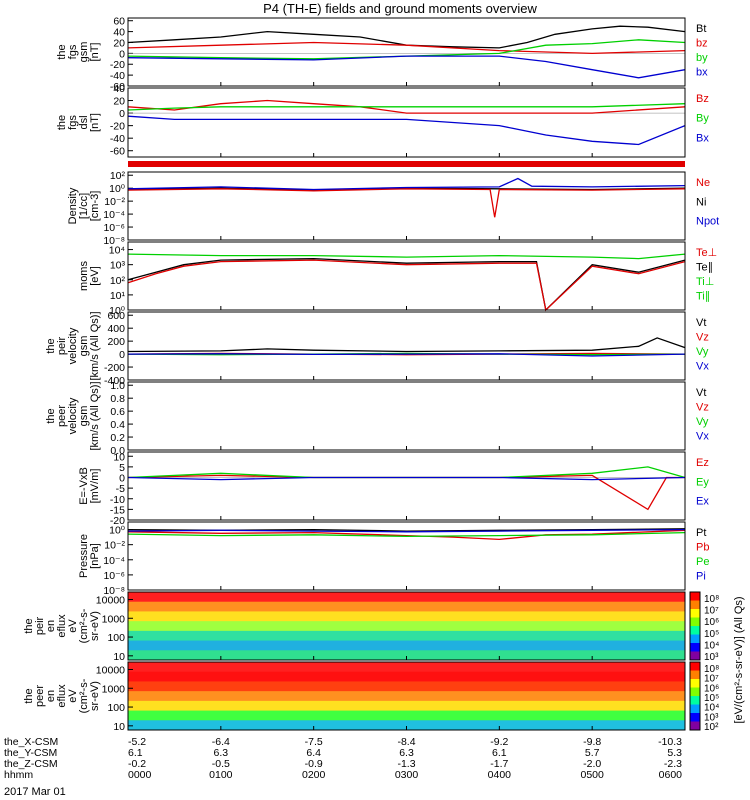 The width and height of the screenshot is (750, 800). What do you see at coordinates (406, 184) in the screenshot?
I see `series-Npot` at bounding box center [406, 184].